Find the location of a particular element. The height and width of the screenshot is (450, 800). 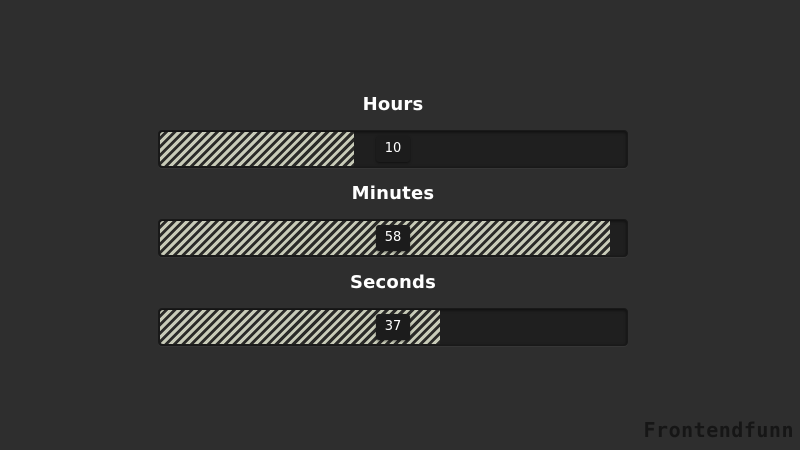

minutes-row: Minutes 58 is located at coordinates (393, 219).